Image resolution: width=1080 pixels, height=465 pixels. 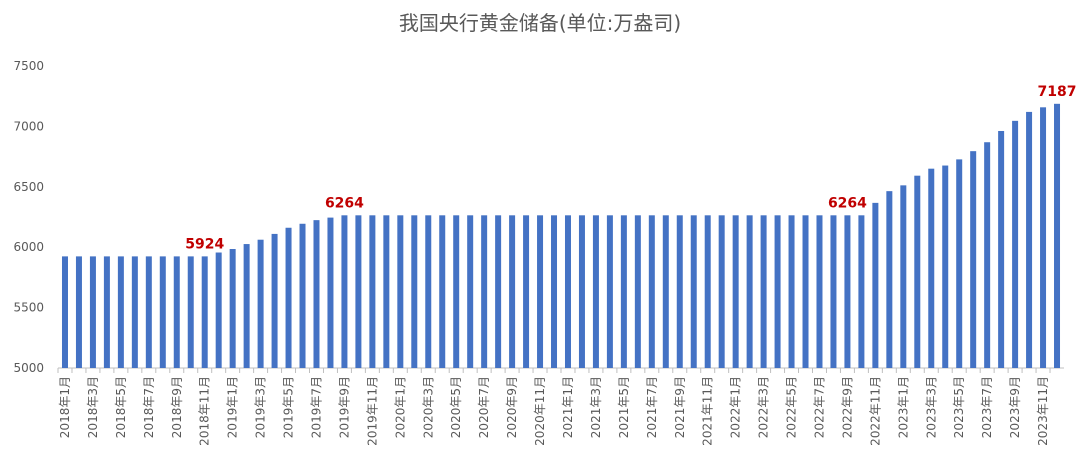 What do you see at coordinates (624, 407) in the screenshot?
I see `x-tick-label: 2021年5月` at bounding box center [624, 407].